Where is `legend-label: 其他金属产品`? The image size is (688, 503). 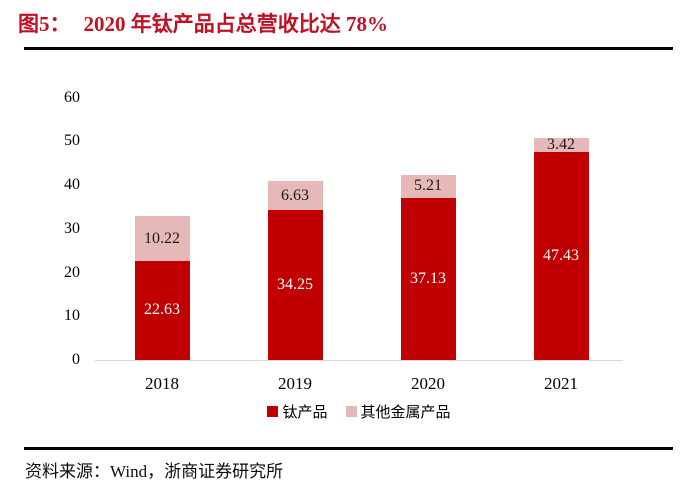
legend-label: 其他金属产品 is located at coordinates (405, 413).